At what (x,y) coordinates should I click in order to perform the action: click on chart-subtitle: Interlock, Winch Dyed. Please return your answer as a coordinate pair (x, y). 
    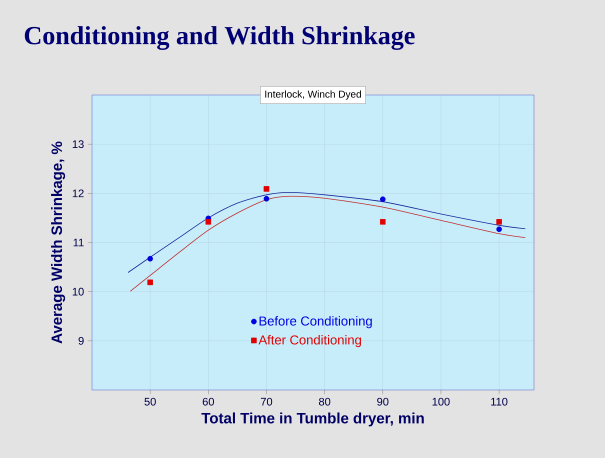
    Looking at the image, I should click on (313, 95).